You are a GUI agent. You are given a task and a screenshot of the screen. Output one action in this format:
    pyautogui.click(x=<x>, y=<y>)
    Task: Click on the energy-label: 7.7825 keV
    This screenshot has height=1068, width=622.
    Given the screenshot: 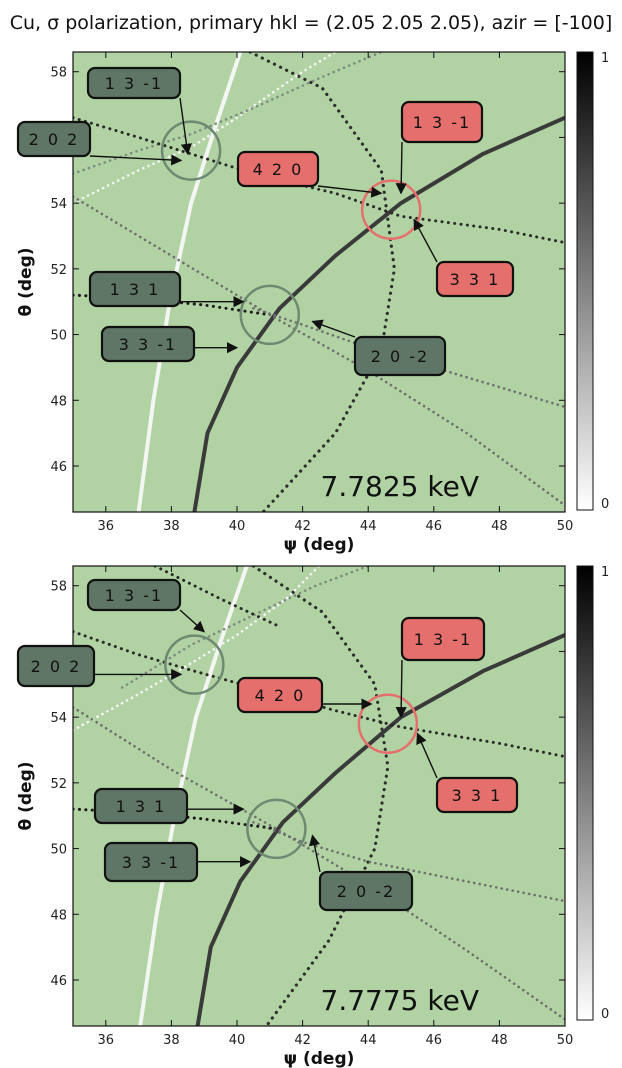 What is the action you would take?
    pyautogui.click(x=400, y=486)
    